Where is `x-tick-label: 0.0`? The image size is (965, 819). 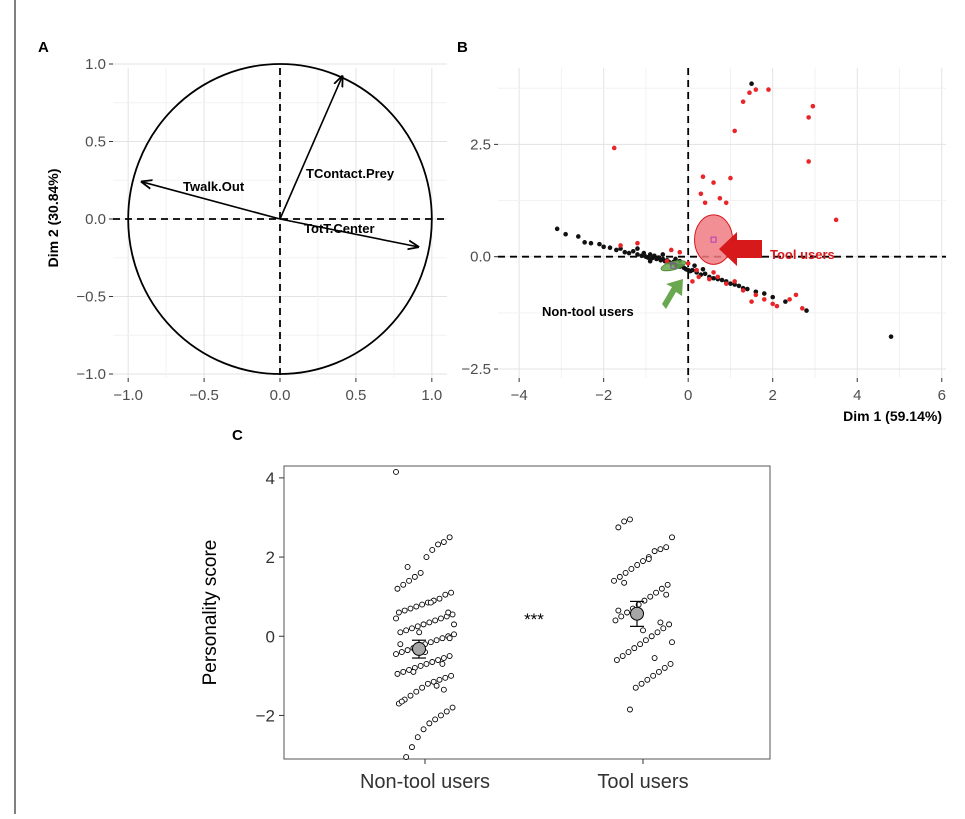 x-tick-label: 0.0 is located at coordinates (280, 395).